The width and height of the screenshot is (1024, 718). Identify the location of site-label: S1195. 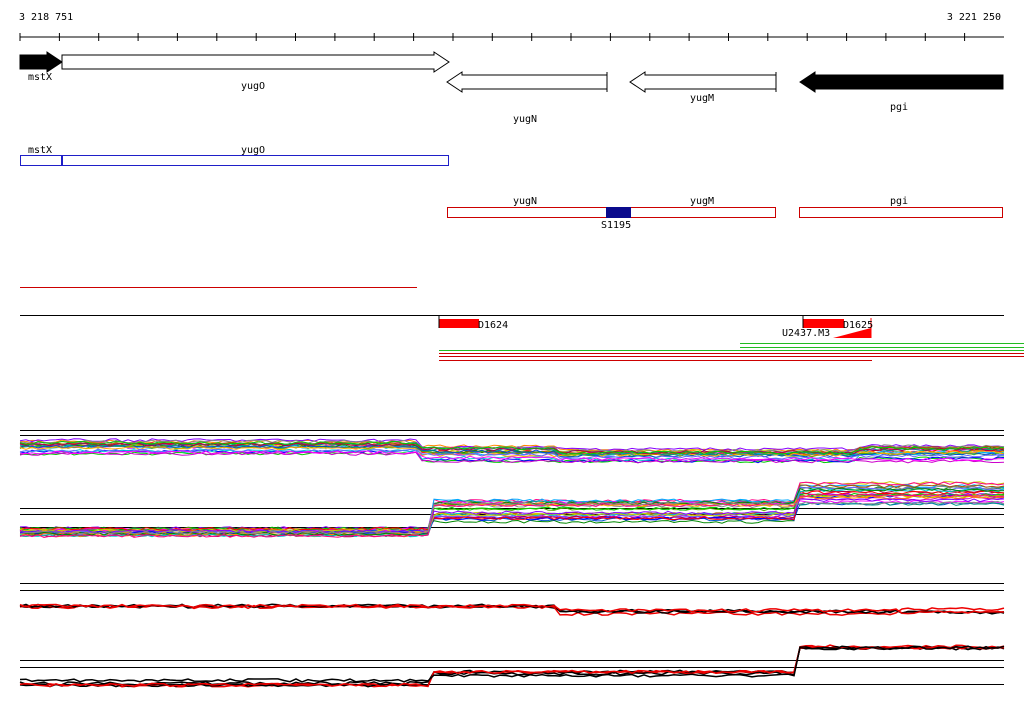
(616, 225).